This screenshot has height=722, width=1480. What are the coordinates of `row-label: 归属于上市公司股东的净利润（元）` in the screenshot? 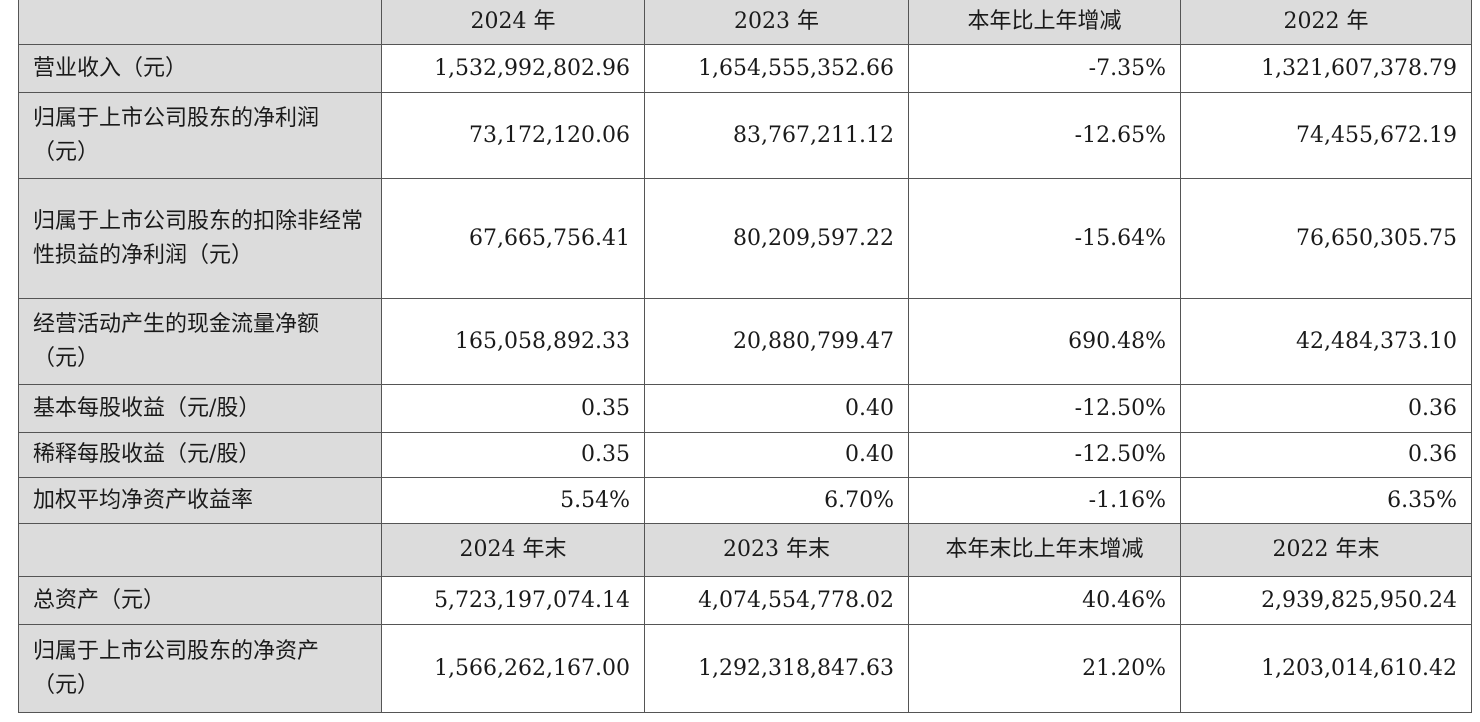 It's located at (200, 135).